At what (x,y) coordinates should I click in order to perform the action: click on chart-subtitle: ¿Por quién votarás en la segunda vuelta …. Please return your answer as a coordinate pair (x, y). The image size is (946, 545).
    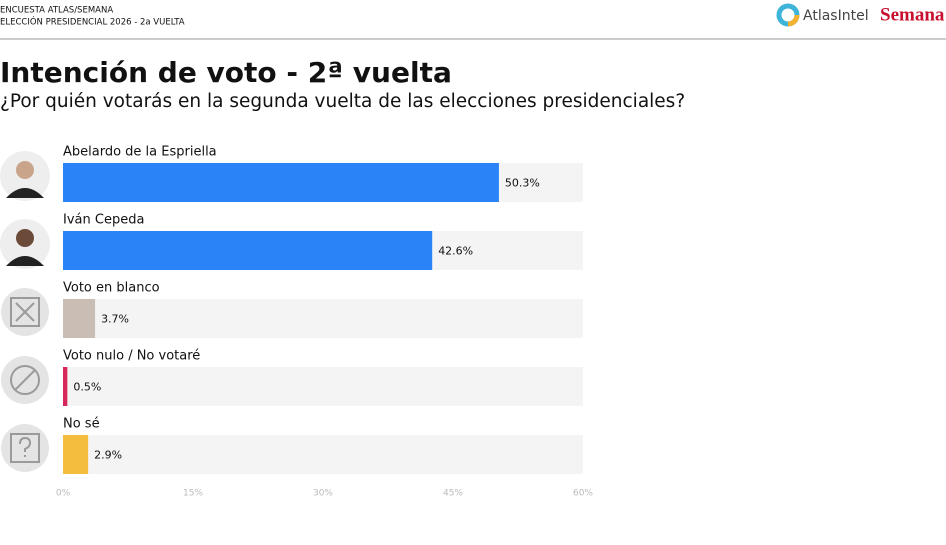
    Looking at the image, I should click on (342, 101).